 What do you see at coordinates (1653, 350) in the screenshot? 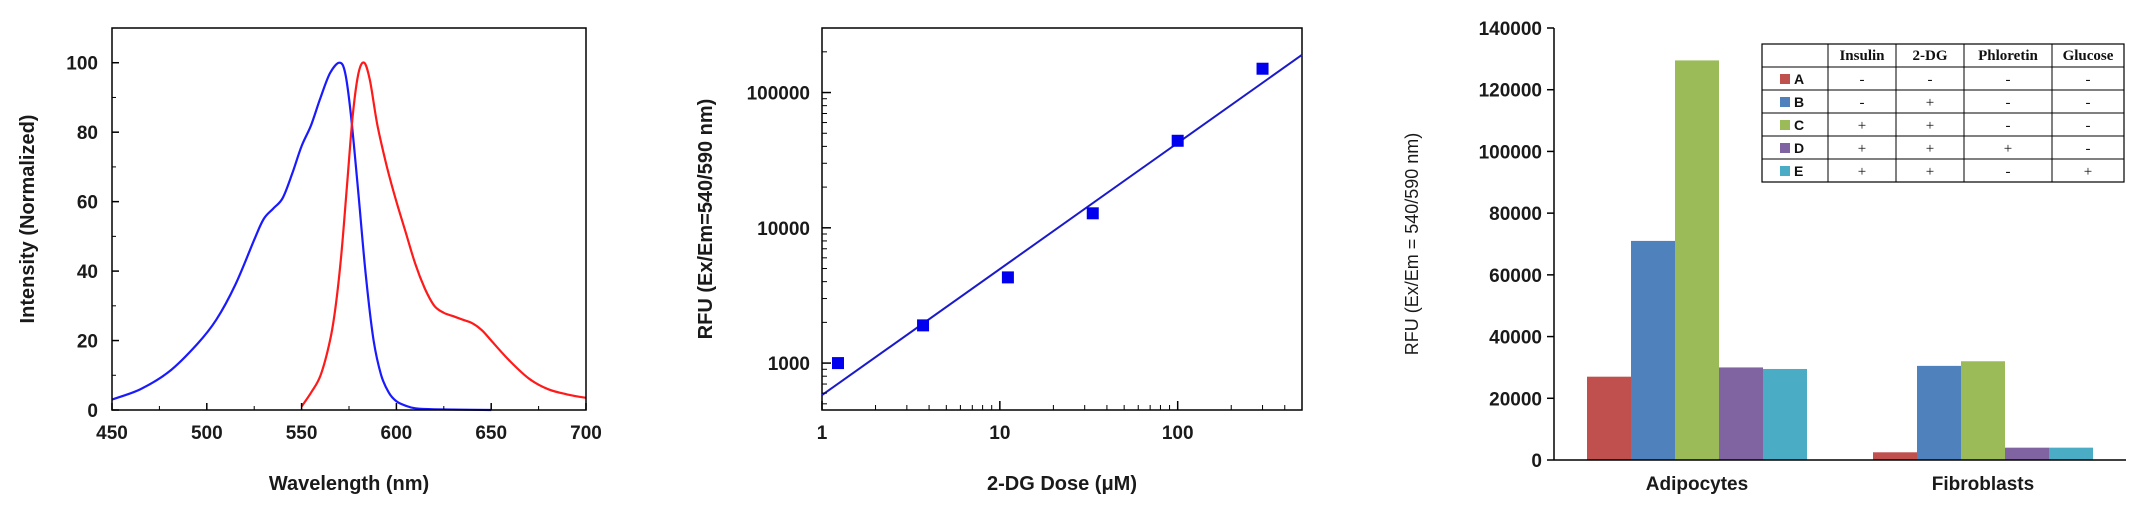
I see `bar-B-adipocytes` at bounding box center [1653, 350].